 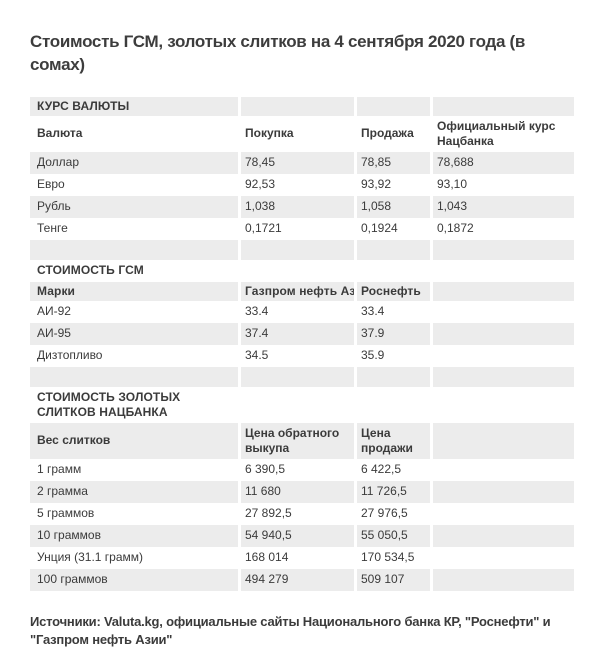 I want to click on row-label: 10 граммов, so click(x=134, y=535).